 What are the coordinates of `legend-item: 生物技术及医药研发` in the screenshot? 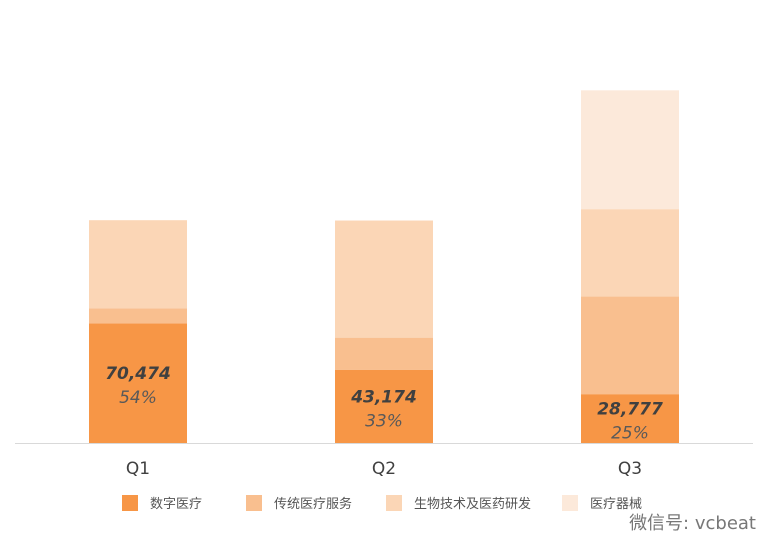 It's located at (474, 502).